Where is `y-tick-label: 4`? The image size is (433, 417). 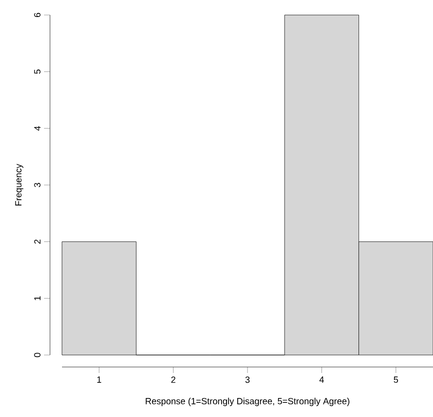
y-tick-label: 4 is located at coordinates (37, 128).